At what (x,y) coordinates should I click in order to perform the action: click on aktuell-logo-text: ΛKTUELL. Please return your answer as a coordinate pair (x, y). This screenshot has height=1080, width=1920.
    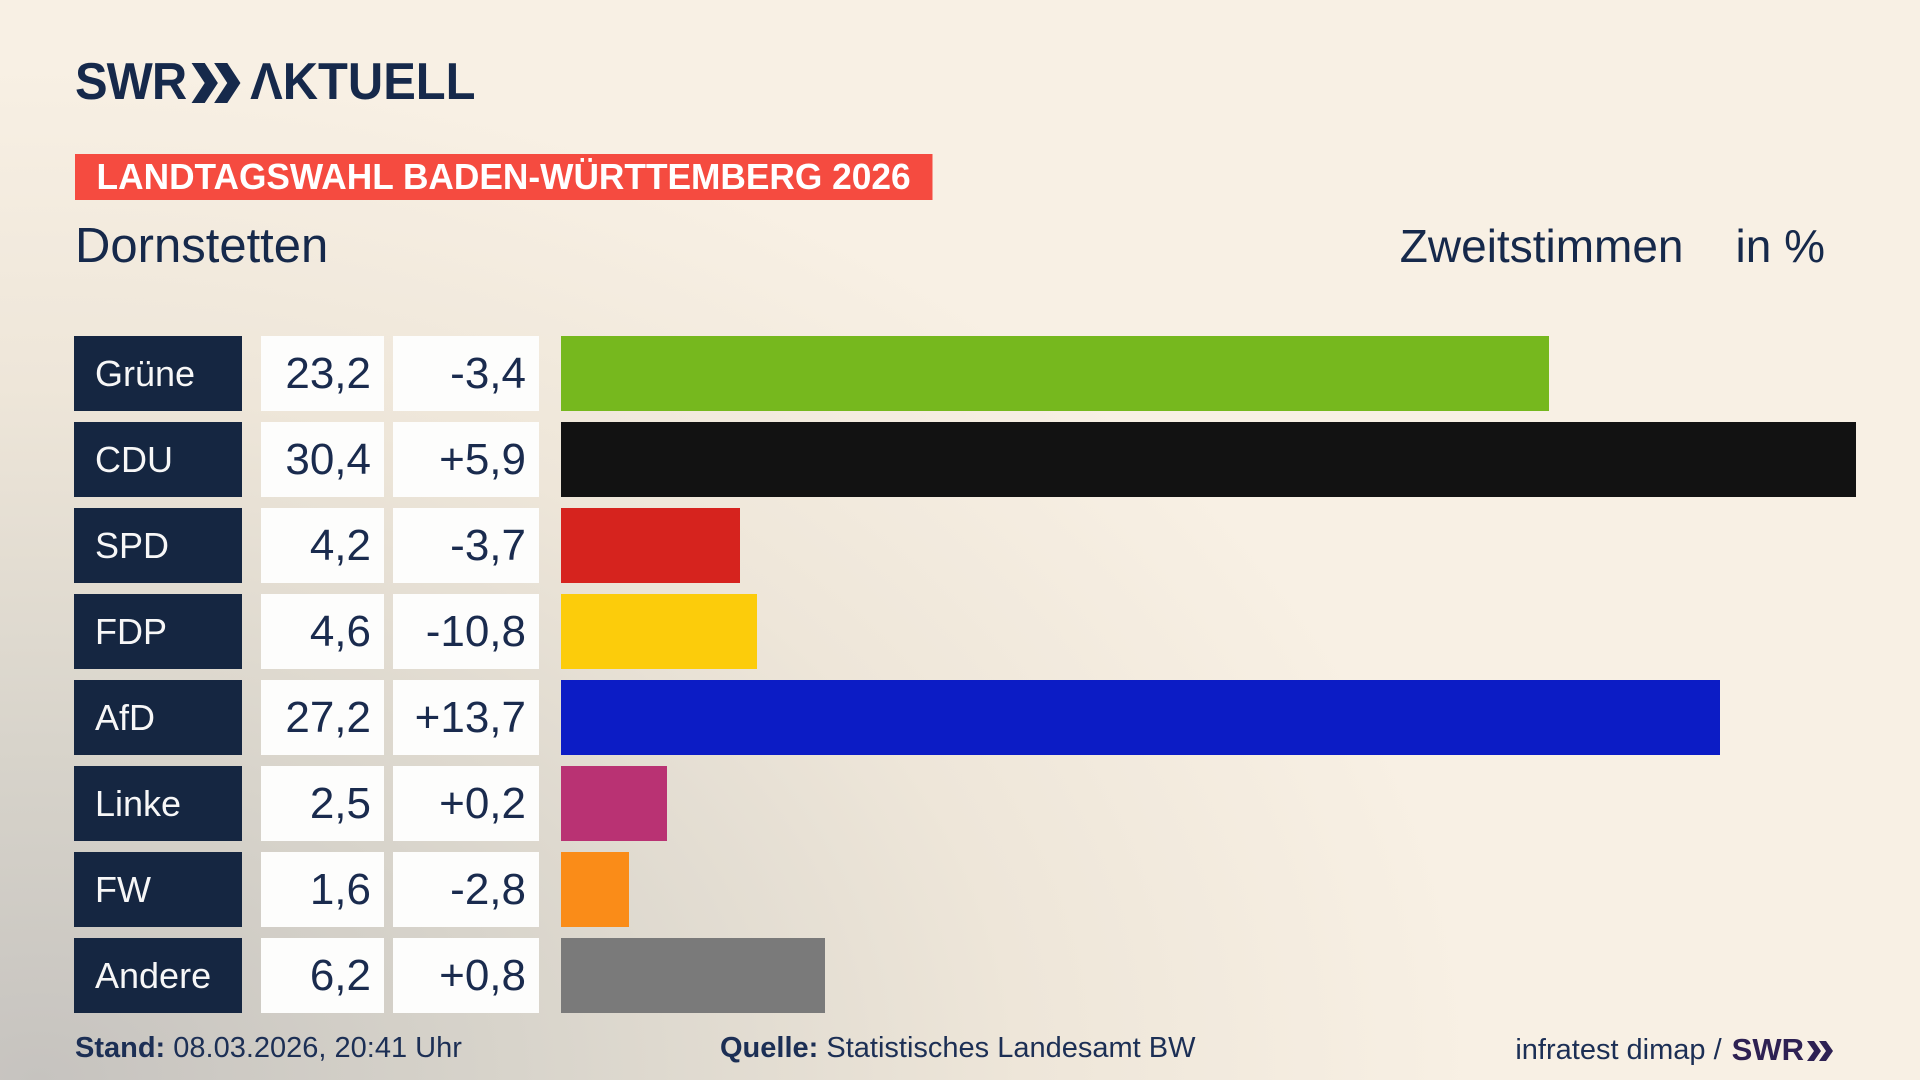
    Looking at the image, I should click on (363, 82).